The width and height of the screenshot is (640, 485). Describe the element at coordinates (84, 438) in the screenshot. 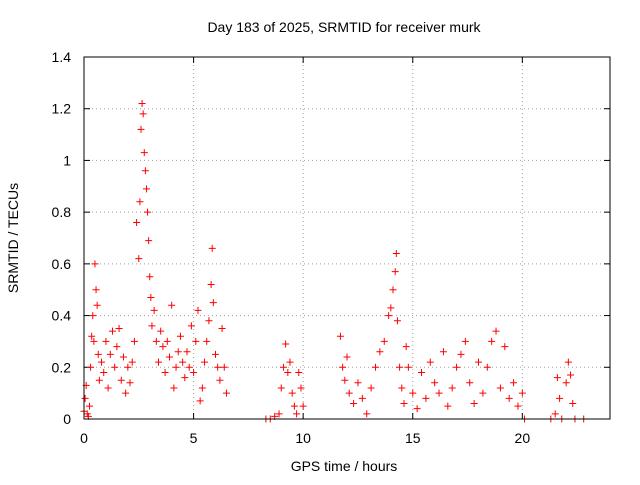

I see `x-tick-label: 0` at that location.